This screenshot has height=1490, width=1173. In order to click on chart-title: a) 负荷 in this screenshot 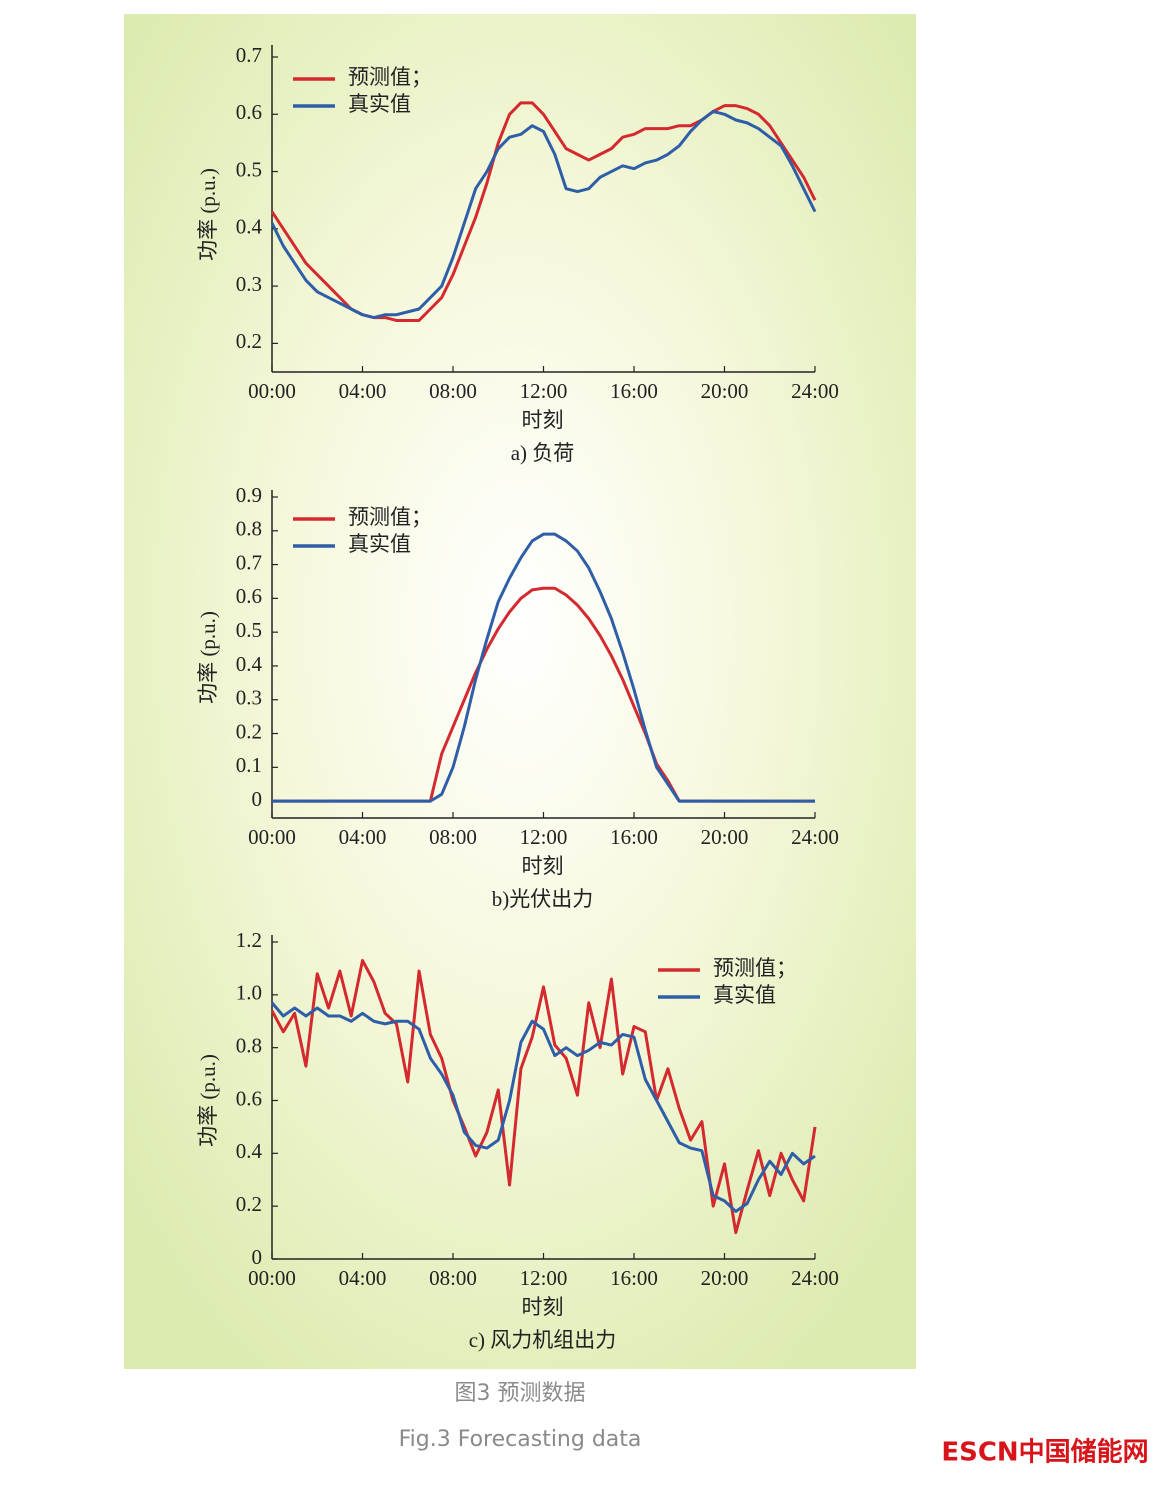, I will do `click(543, 453)`.